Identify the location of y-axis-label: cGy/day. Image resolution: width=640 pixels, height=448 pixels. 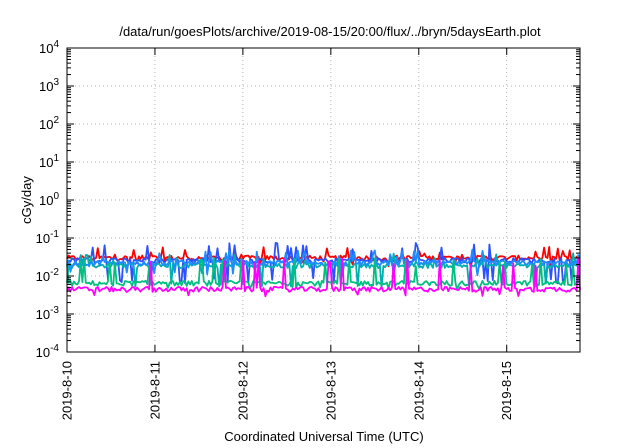
(26, 200).